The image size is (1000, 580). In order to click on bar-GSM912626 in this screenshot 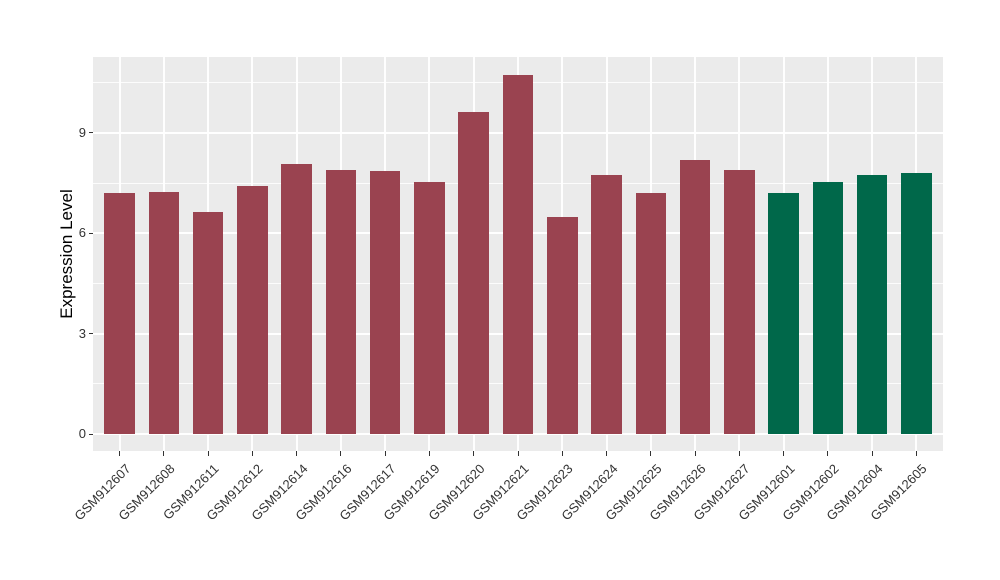, I will do `click(695, 296)`.